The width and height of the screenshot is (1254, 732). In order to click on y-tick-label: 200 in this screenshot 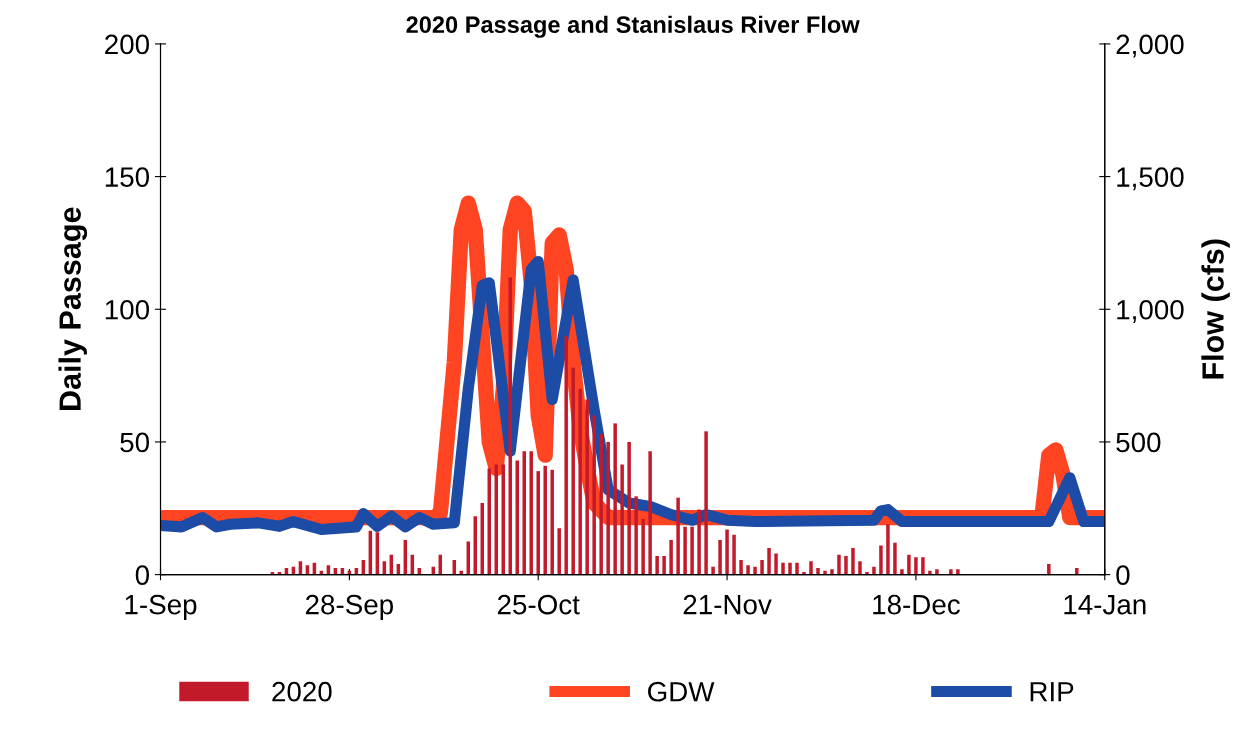, I will do `click(127, 44)`.